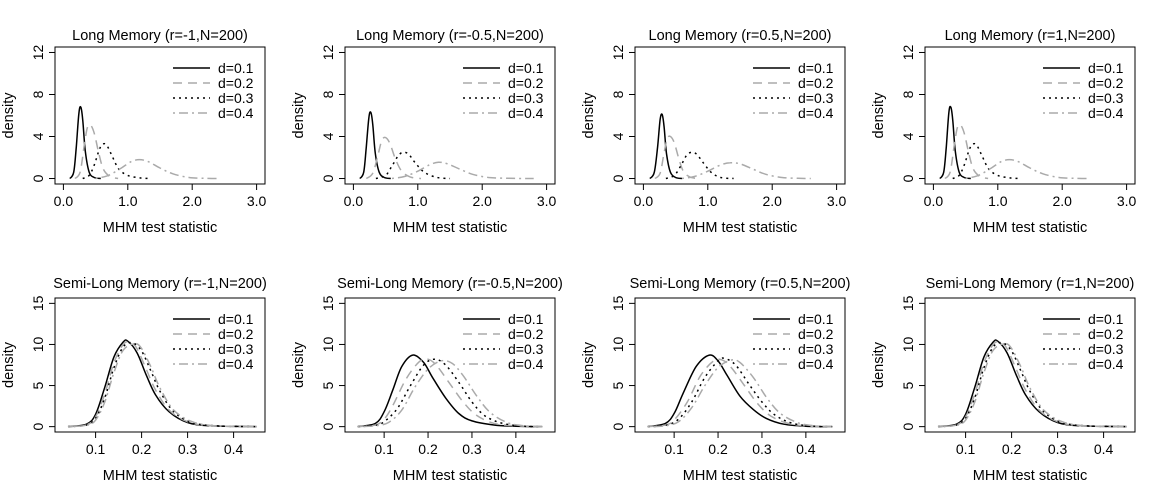 The width and height of the screenshot is (1157, 497). Describe the element at coordinates (740, 284) in the screenshot. I see `chart-title: Semi-Long Memory (r=0.5,N=200)` at that location.